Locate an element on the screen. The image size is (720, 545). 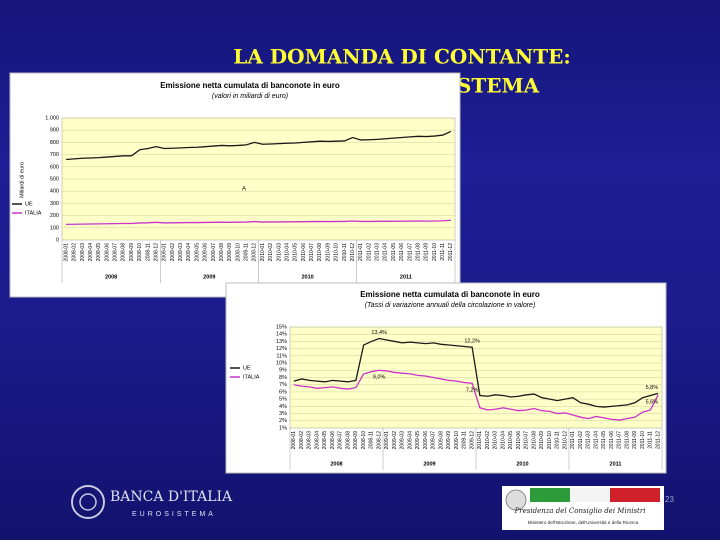
y-tick-label: 15% is located at coordinates (281, 327).